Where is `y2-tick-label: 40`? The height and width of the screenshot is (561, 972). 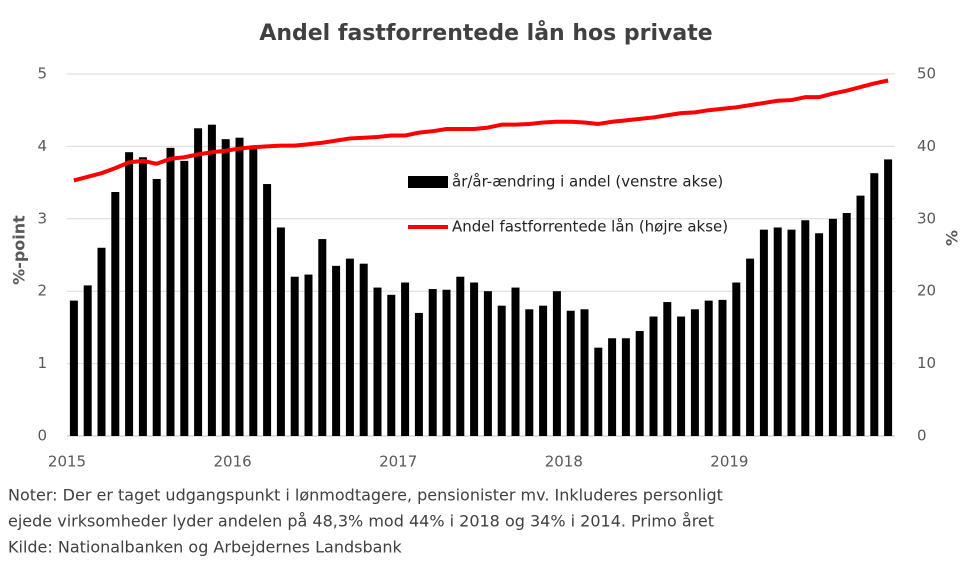 y2-tick-label: 40 is located at coordinates (926, 146).